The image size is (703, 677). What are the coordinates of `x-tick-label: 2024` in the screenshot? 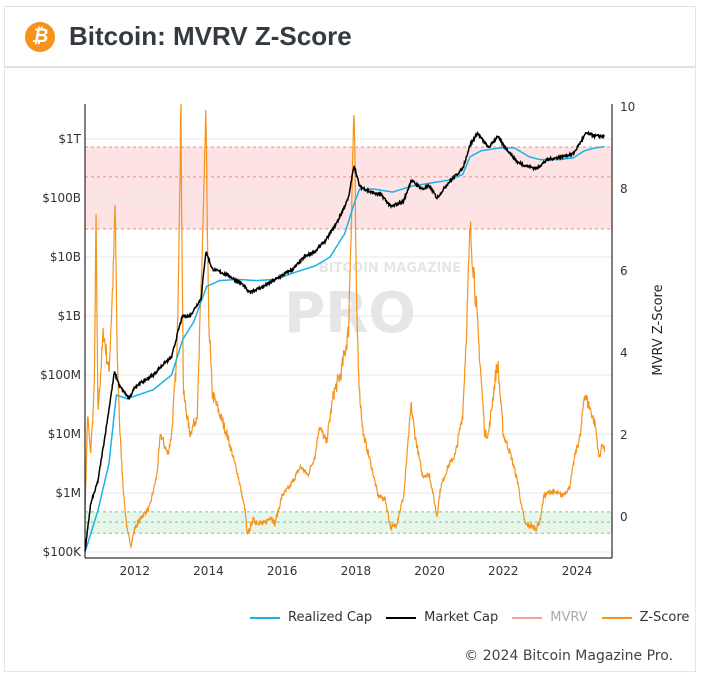 It's located at (577, 571).